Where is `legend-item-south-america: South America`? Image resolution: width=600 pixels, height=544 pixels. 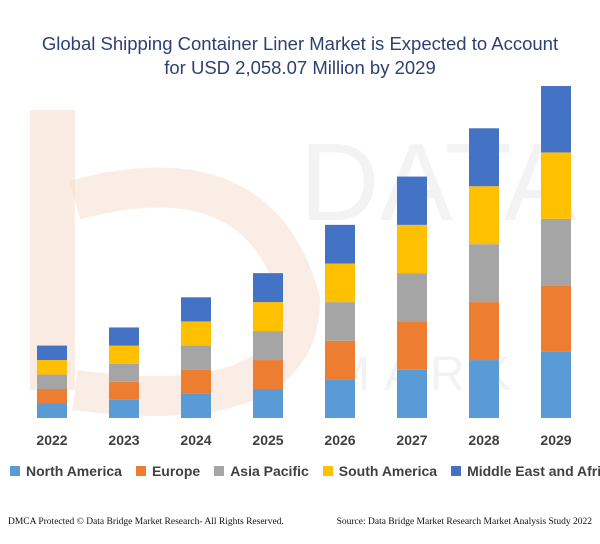
legend-item-south-america: South America is located at coordinates (380, 471).